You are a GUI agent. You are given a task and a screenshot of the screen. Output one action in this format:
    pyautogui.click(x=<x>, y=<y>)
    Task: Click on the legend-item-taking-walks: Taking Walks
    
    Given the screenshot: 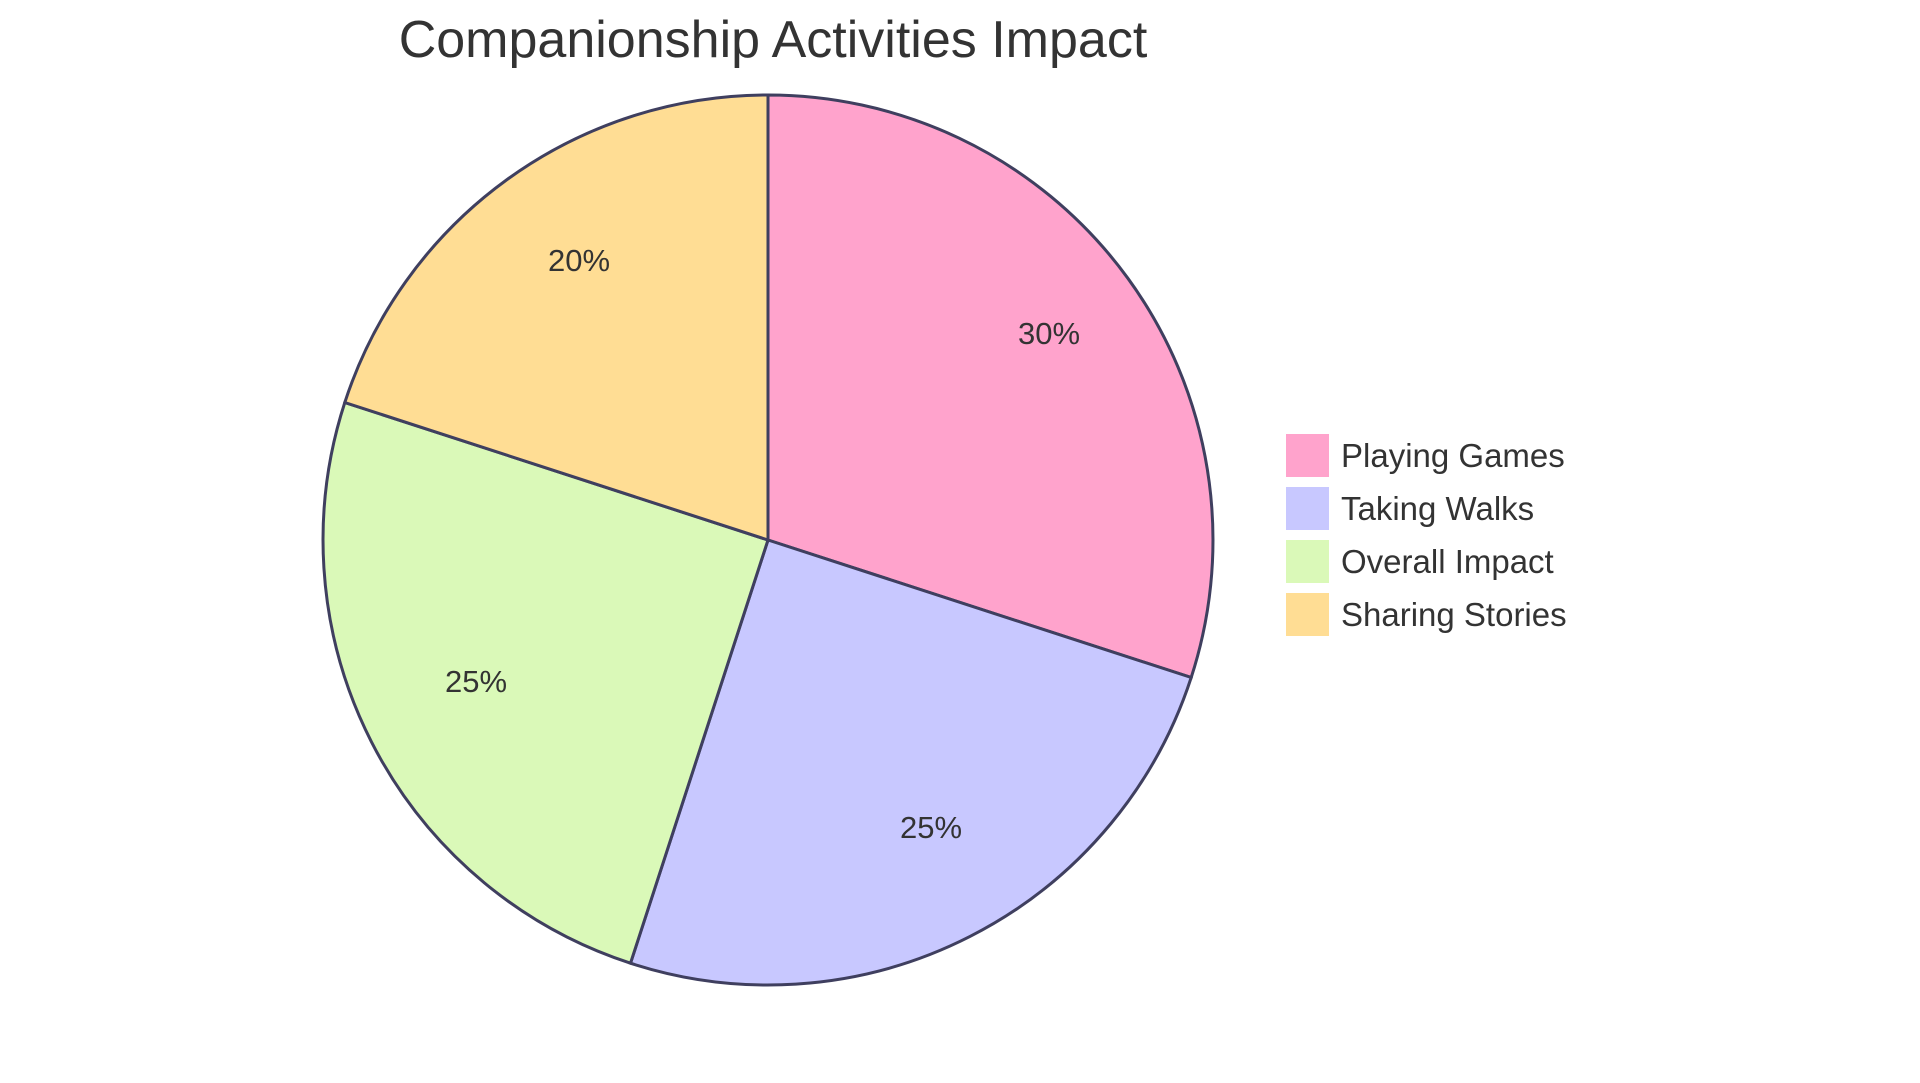 What is the action you would take?
    pyautogui.click(x=1426, y=508)
    